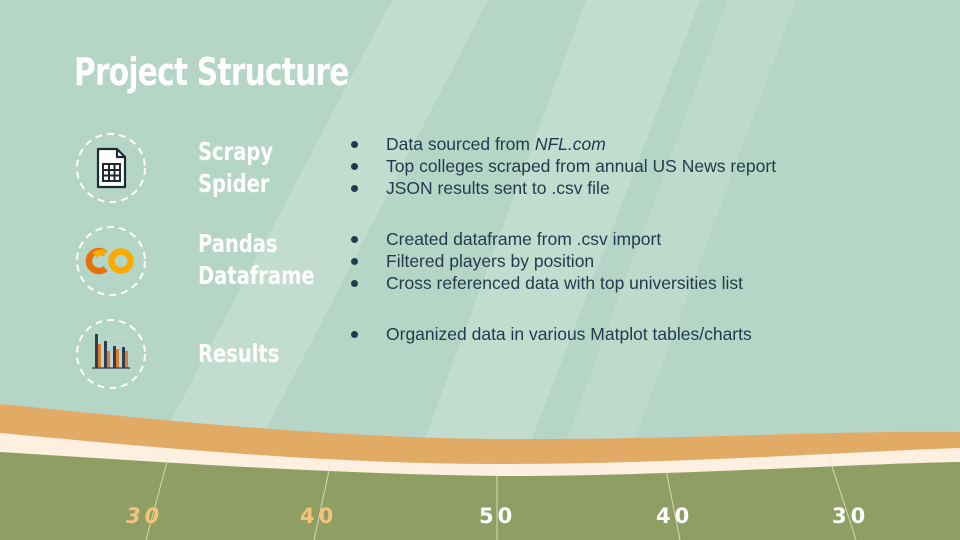 Image resolution: width=960 pixels, height=540 pixels. I want to click on section-label-line: Spider, so click(234, 183).